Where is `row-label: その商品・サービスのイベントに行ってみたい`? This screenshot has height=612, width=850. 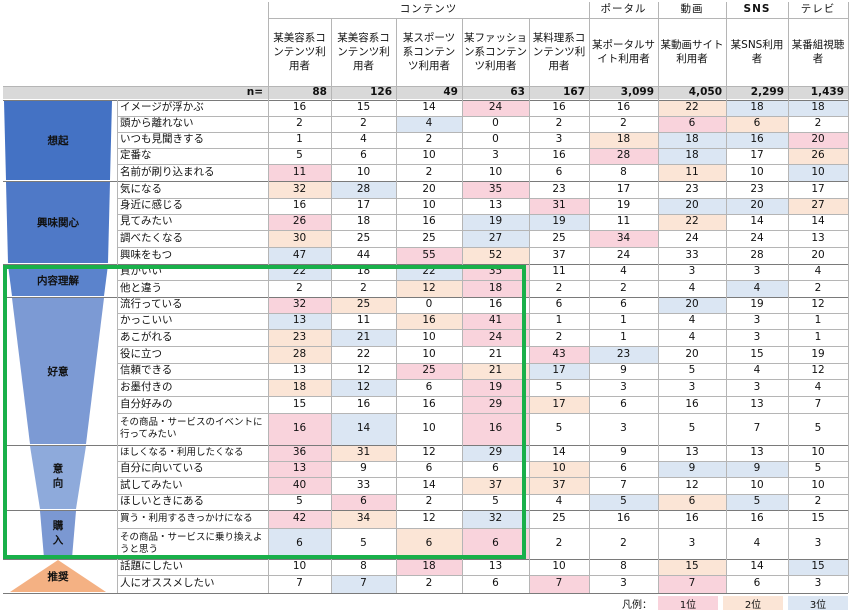 row-label: その商品・サービスのイベントに行ってみたい is located at coordinates (191, 428).